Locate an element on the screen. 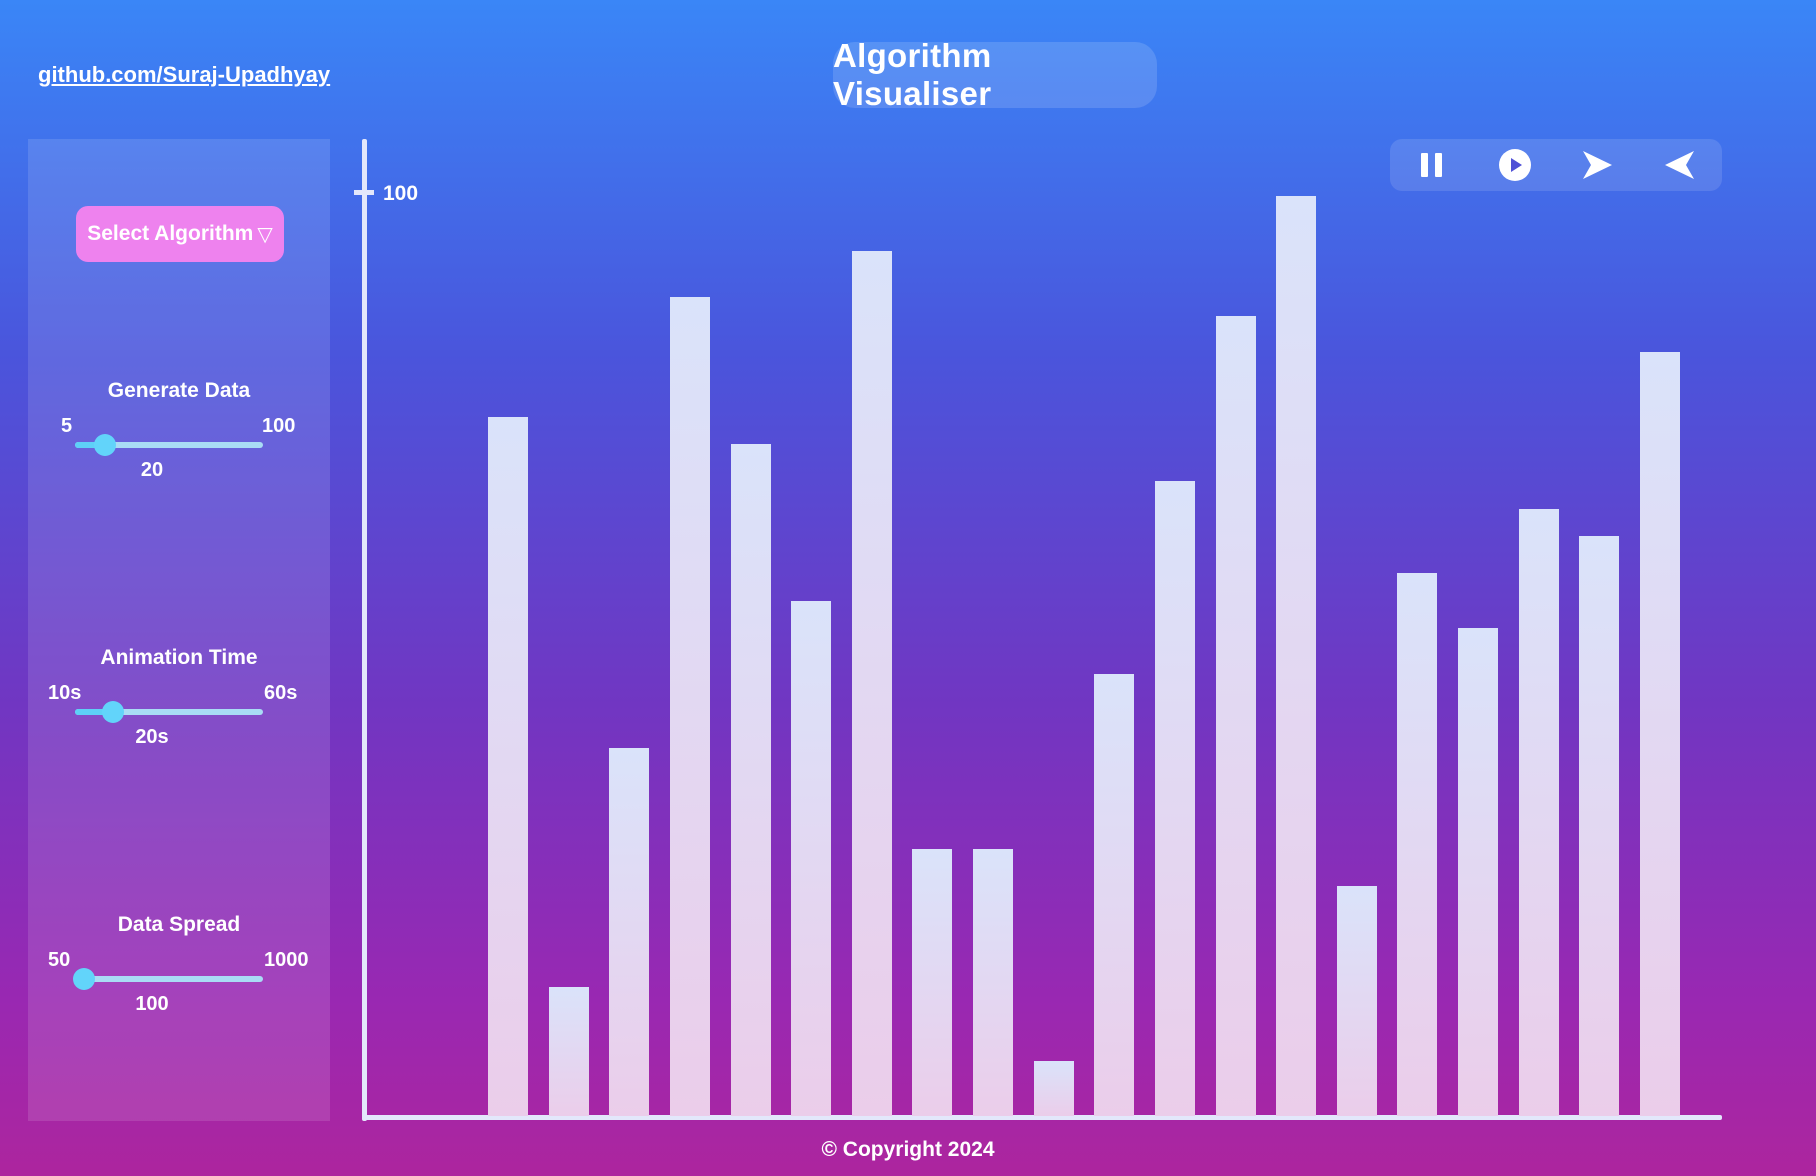 Image resolution: width=1816 pixels, height=1176 pixels. step-forward-icon is located at coordinates (1597, 165).